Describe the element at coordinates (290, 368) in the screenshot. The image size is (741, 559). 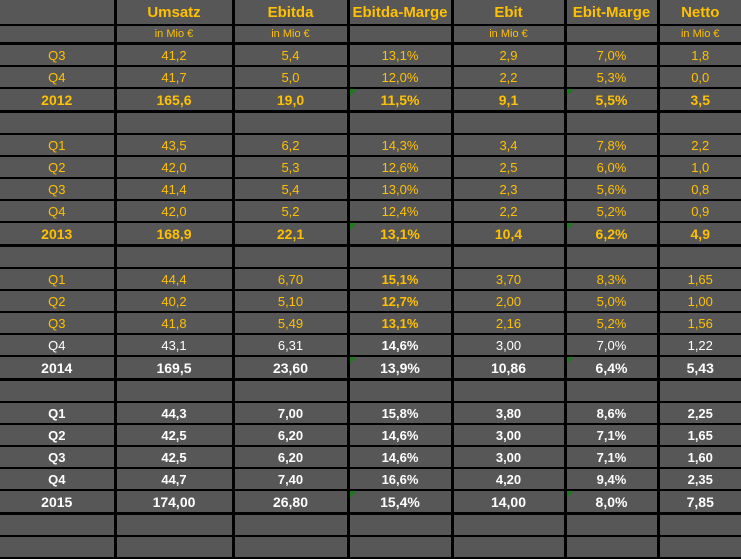
I see `cell-ebitda: 23,60` at that location.